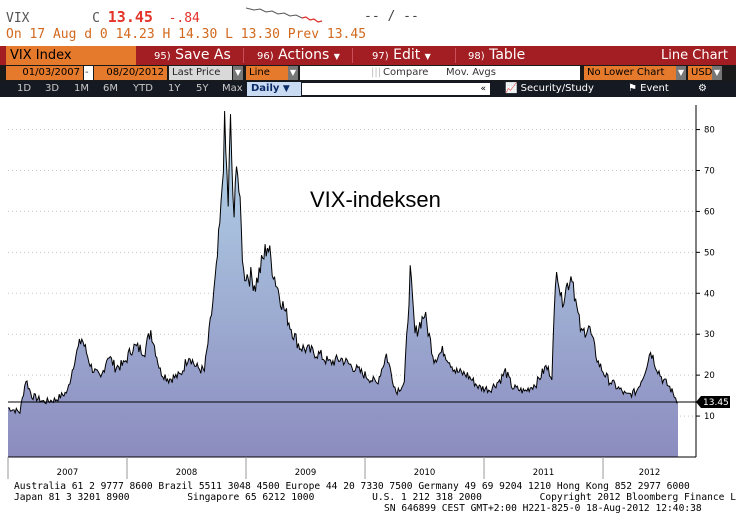  I want to click on close-label: C, so click(96, 18).